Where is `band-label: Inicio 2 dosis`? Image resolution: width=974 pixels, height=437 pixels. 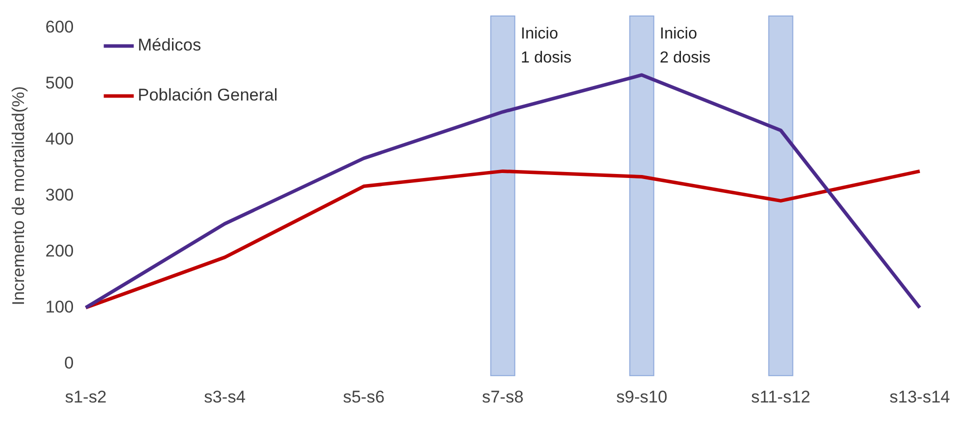
band-label: Inicio 2 dosis is located at coordinates (685, 45).